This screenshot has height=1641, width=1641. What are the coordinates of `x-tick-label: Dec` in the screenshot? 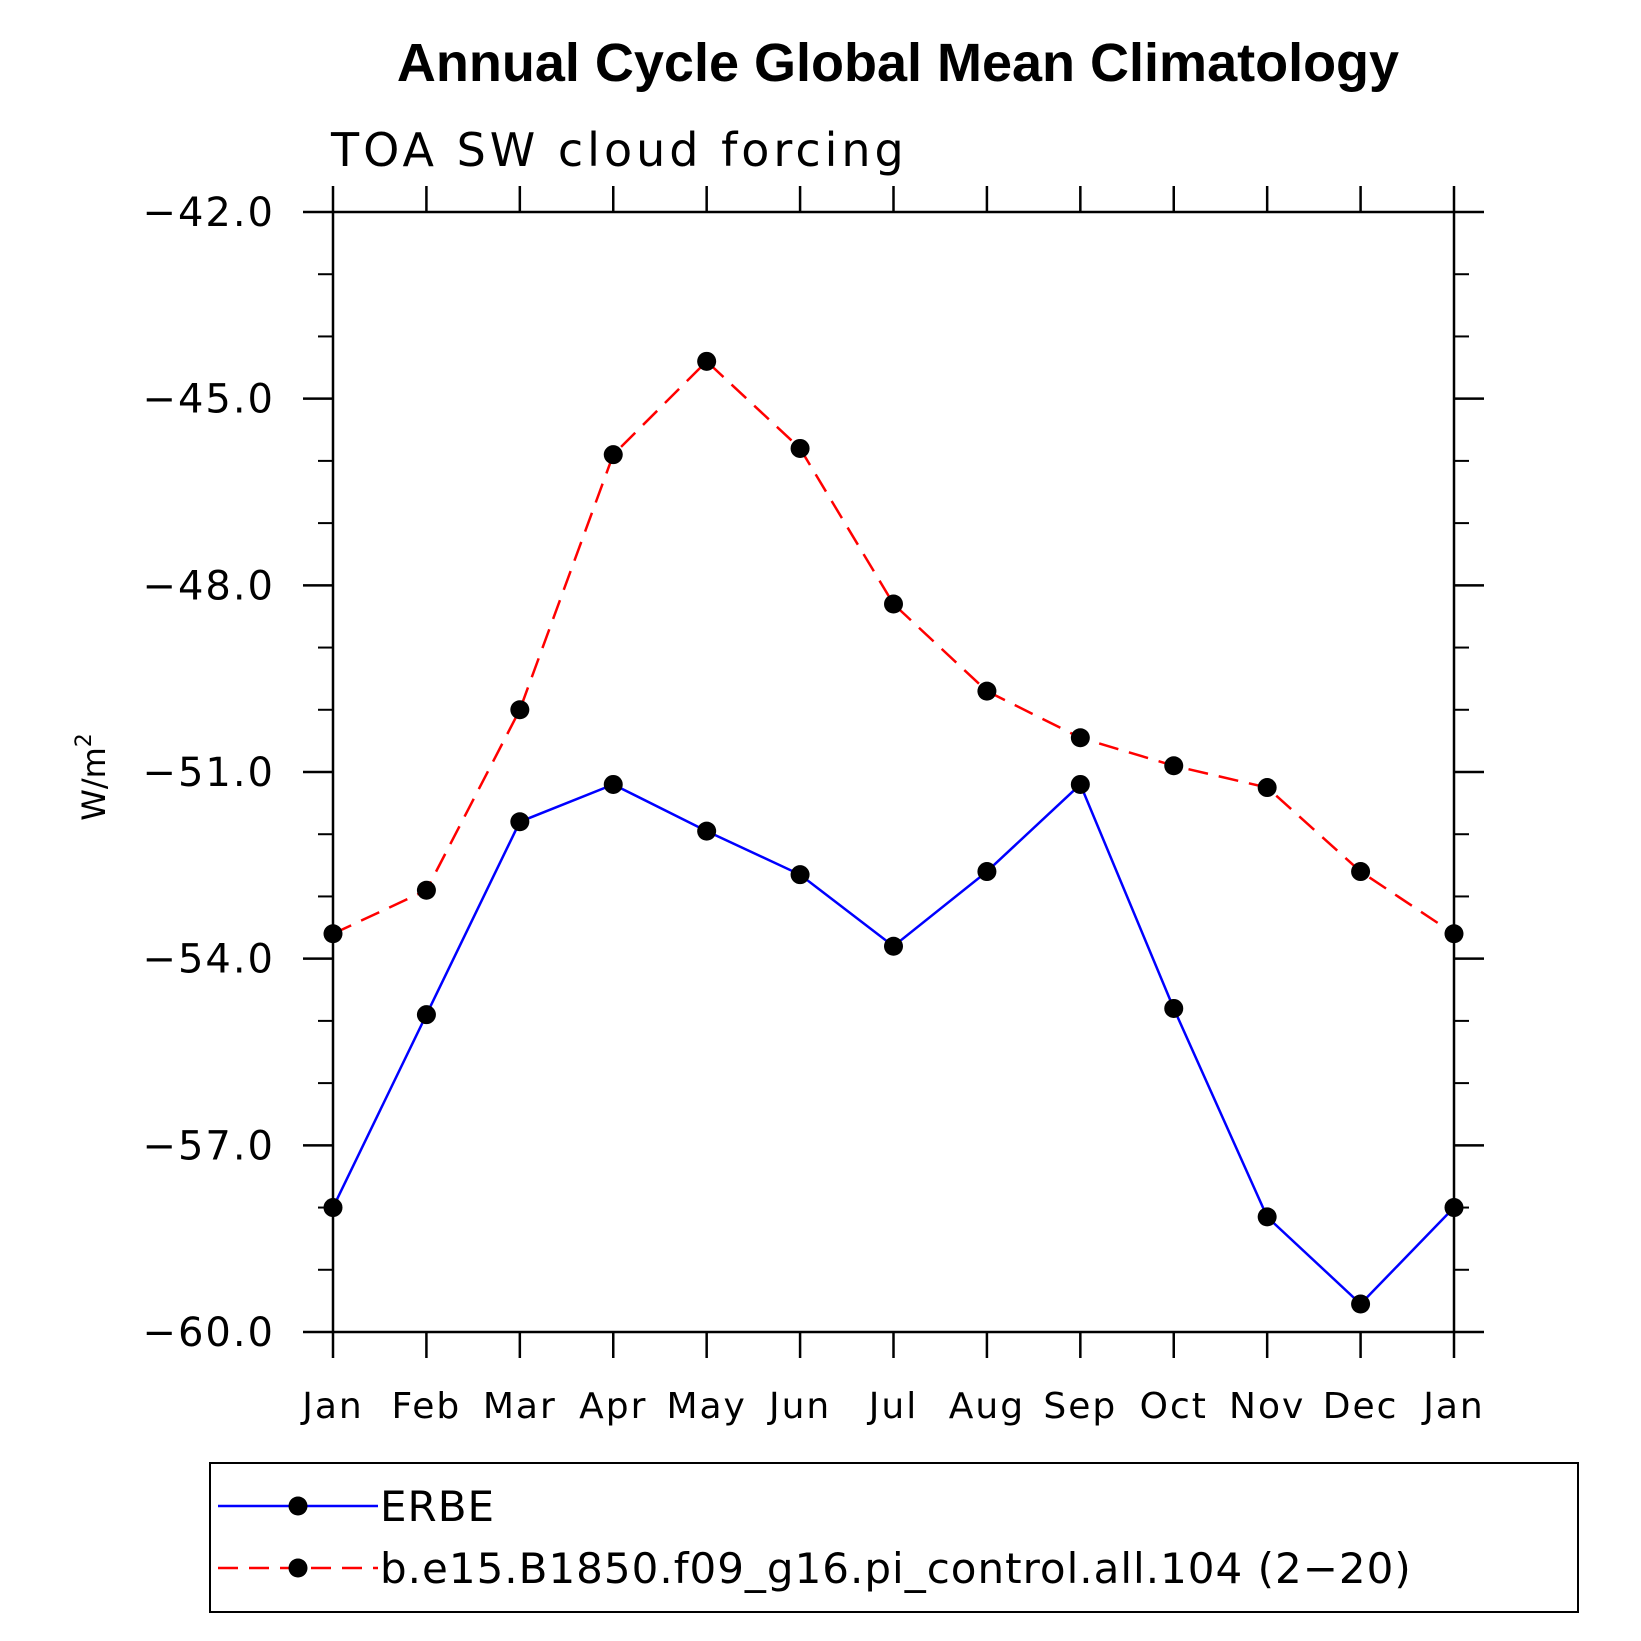 It's located at (1361, 1406).